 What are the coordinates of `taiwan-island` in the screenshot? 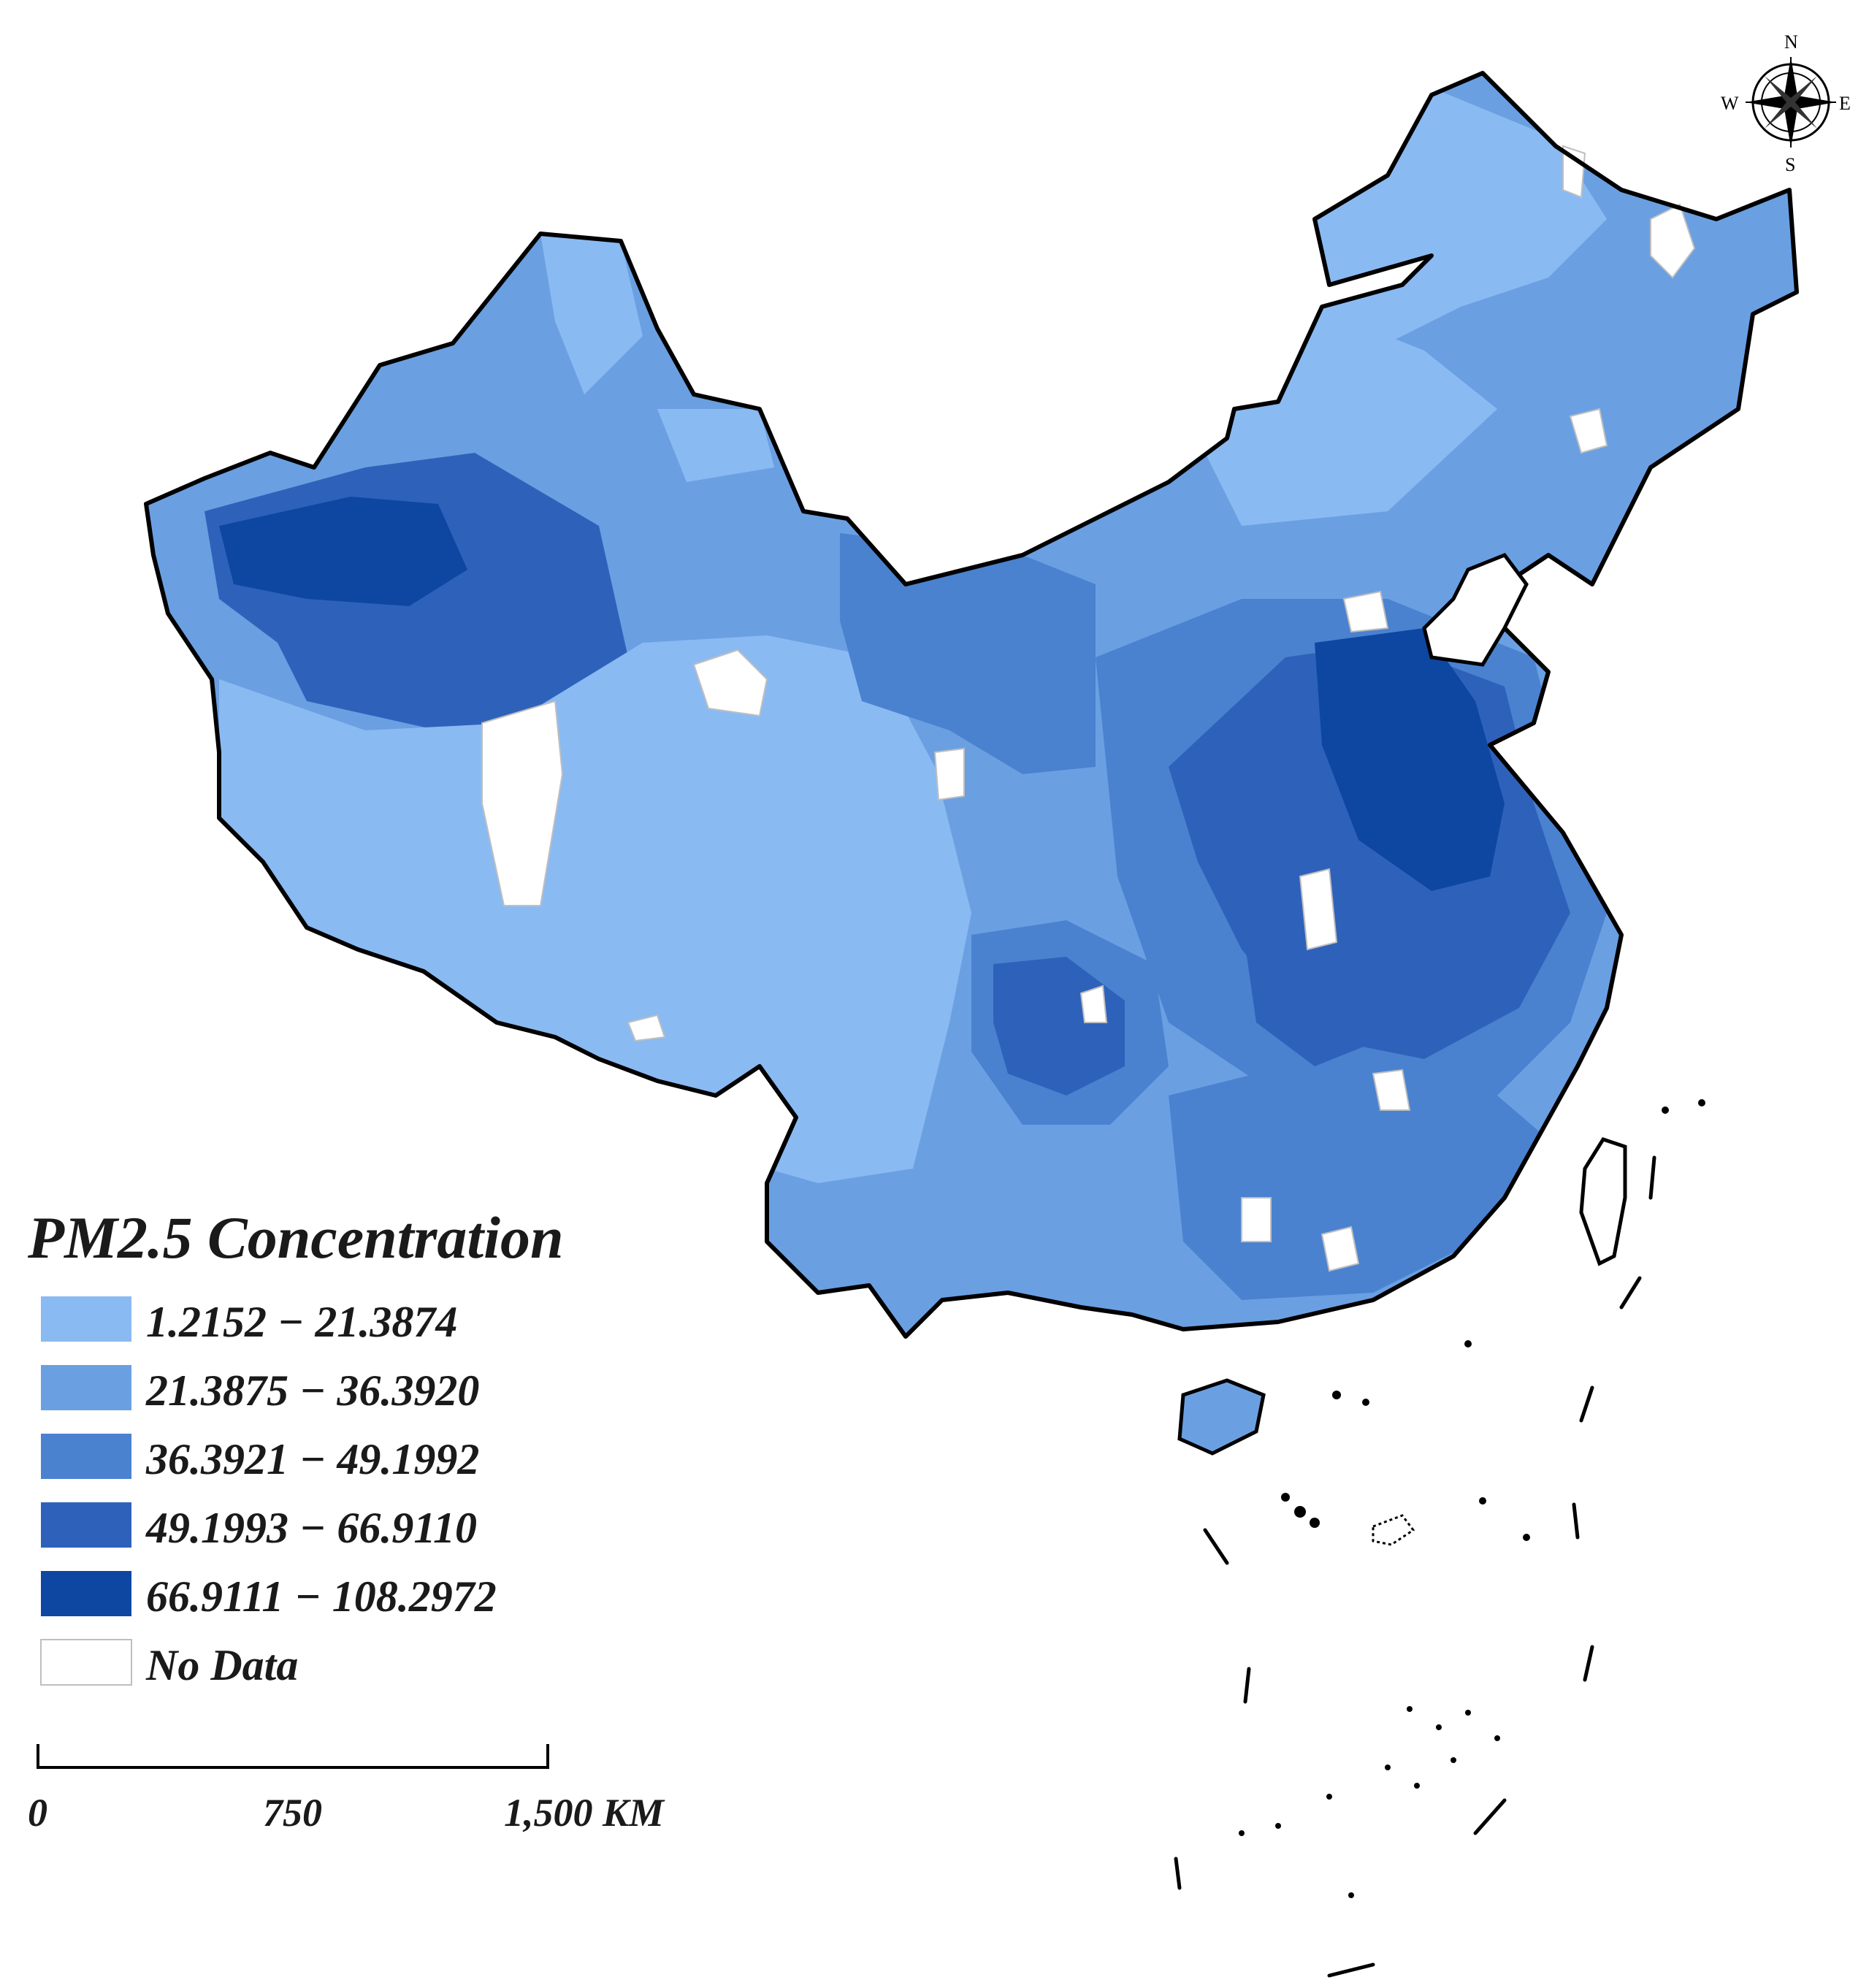 It's located at (1603, 1201).